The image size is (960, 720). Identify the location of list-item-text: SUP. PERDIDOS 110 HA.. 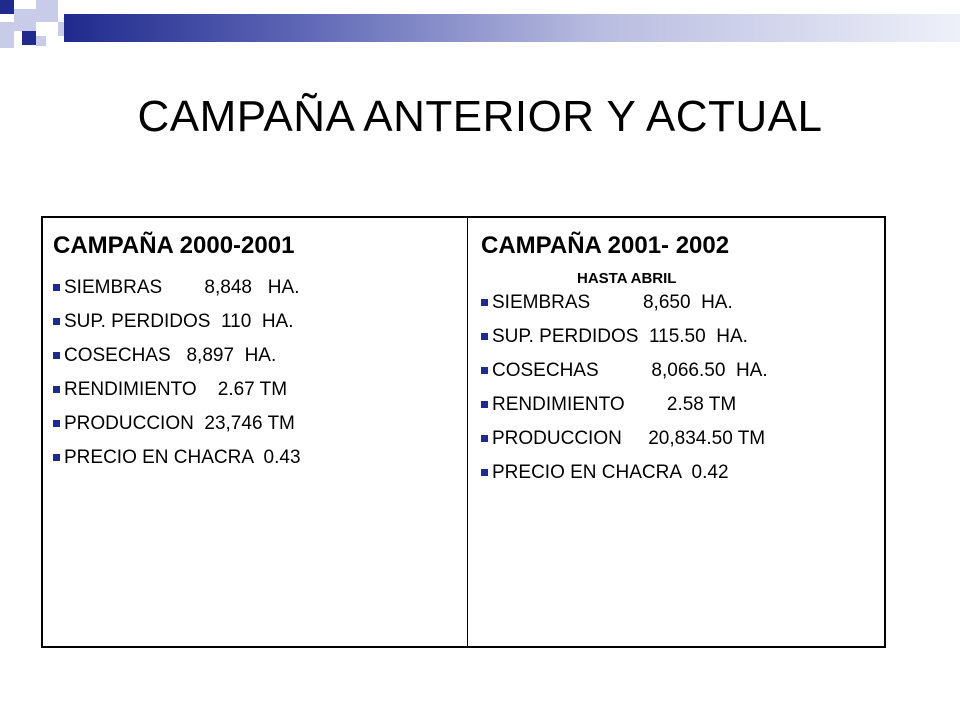
(179, 321).